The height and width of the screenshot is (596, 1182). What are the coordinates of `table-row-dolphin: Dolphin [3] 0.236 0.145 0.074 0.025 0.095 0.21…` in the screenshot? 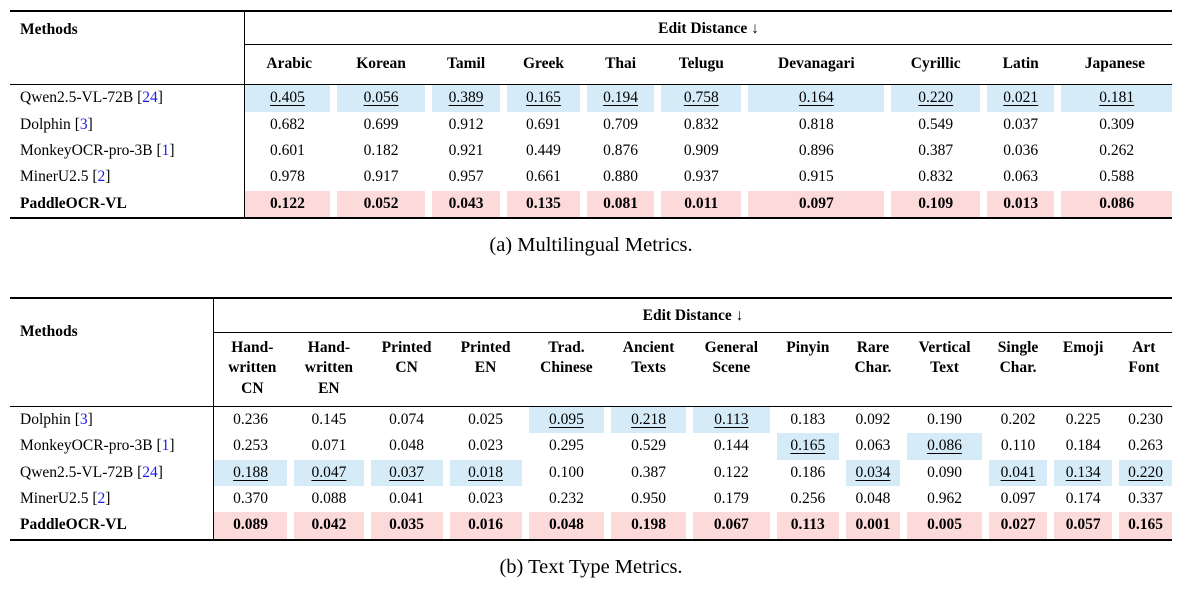 It's located at (591, 420).